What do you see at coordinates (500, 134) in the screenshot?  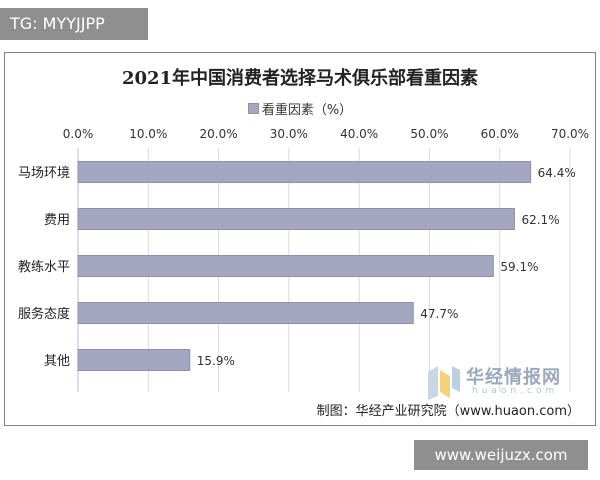 I see `x-tick-label: 60.0%` at bounding box center [500, 134].